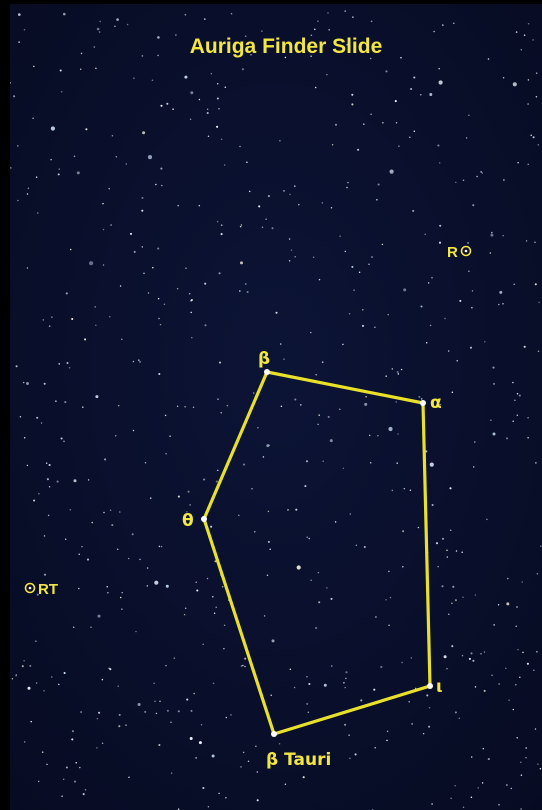 The height and width of the screenshot is (810, 542). What do you see at coordinates (298, 760) in the screenshot?
I see `label-beta-tauri: β Tauri` at bounding box center [298, 760].